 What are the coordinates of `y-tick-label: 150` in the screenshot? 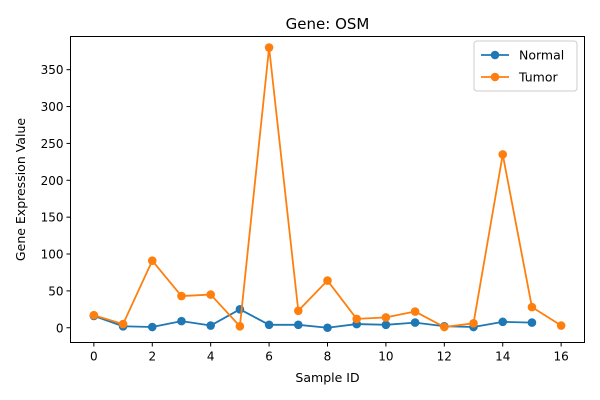 It's located at (52, 218).